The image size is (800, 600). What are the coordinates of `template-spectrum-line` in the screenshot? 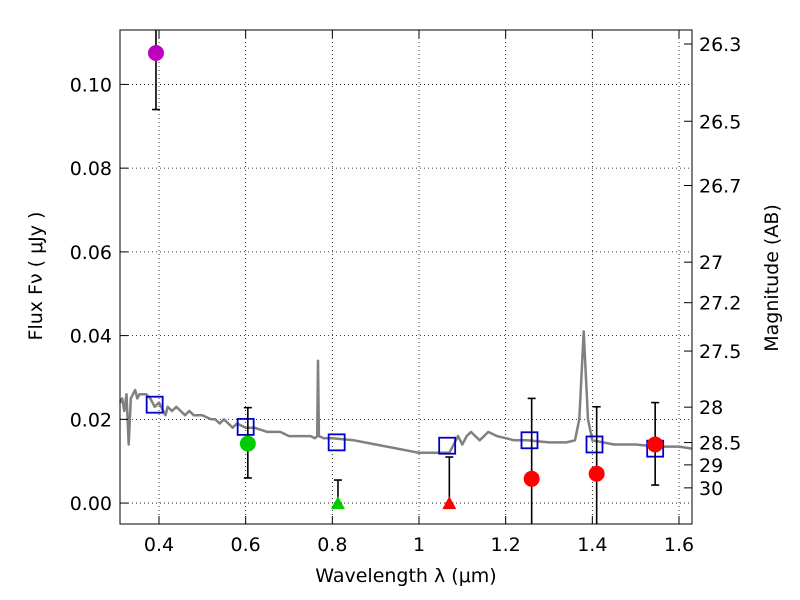 It's located at (405, 392).